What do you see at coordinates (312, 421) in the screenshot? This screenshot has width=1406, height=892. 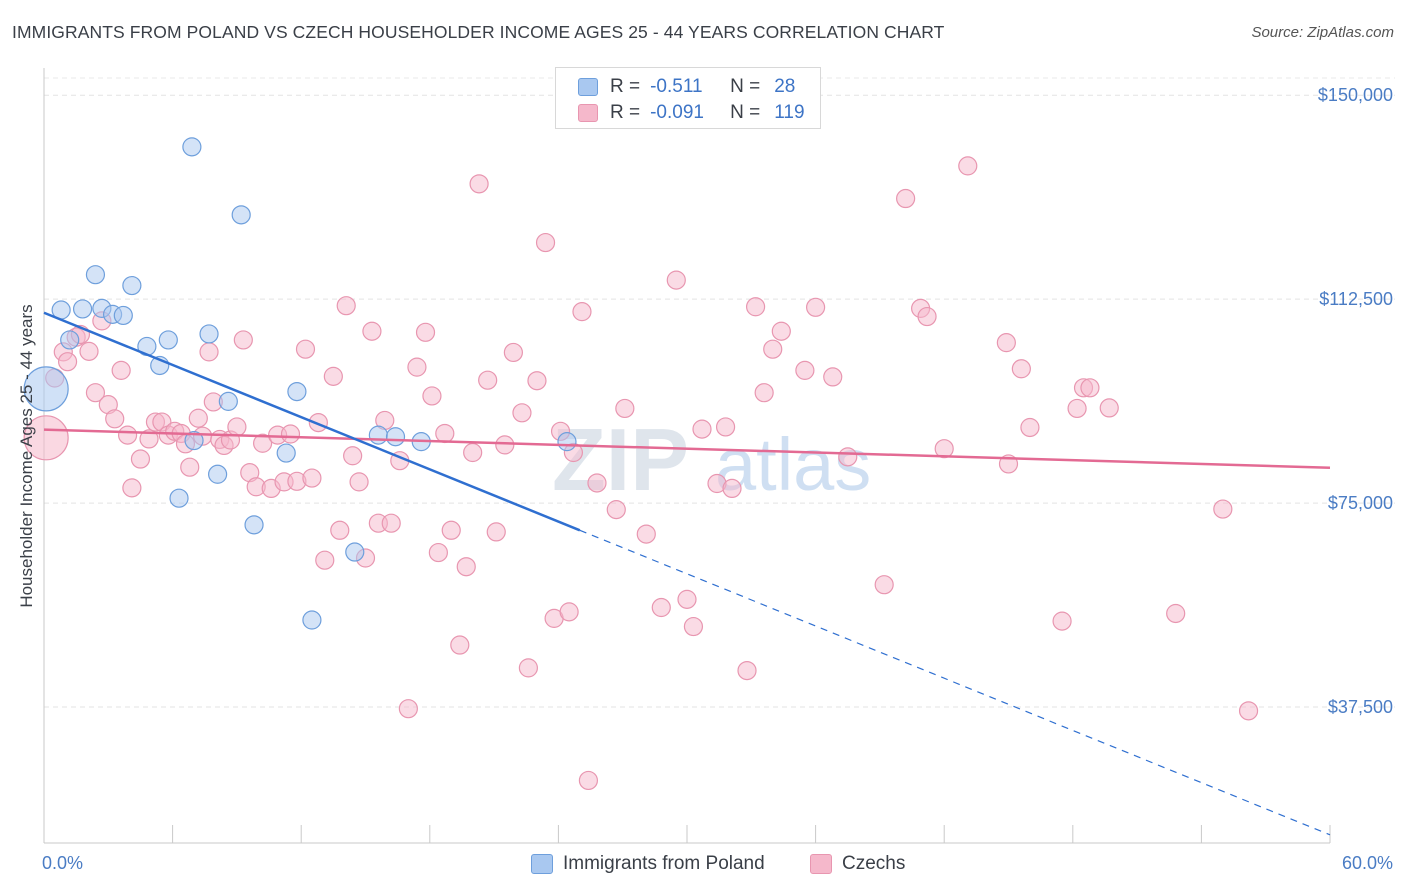 I see `poland-trendline` at bounding box center [312, 421].